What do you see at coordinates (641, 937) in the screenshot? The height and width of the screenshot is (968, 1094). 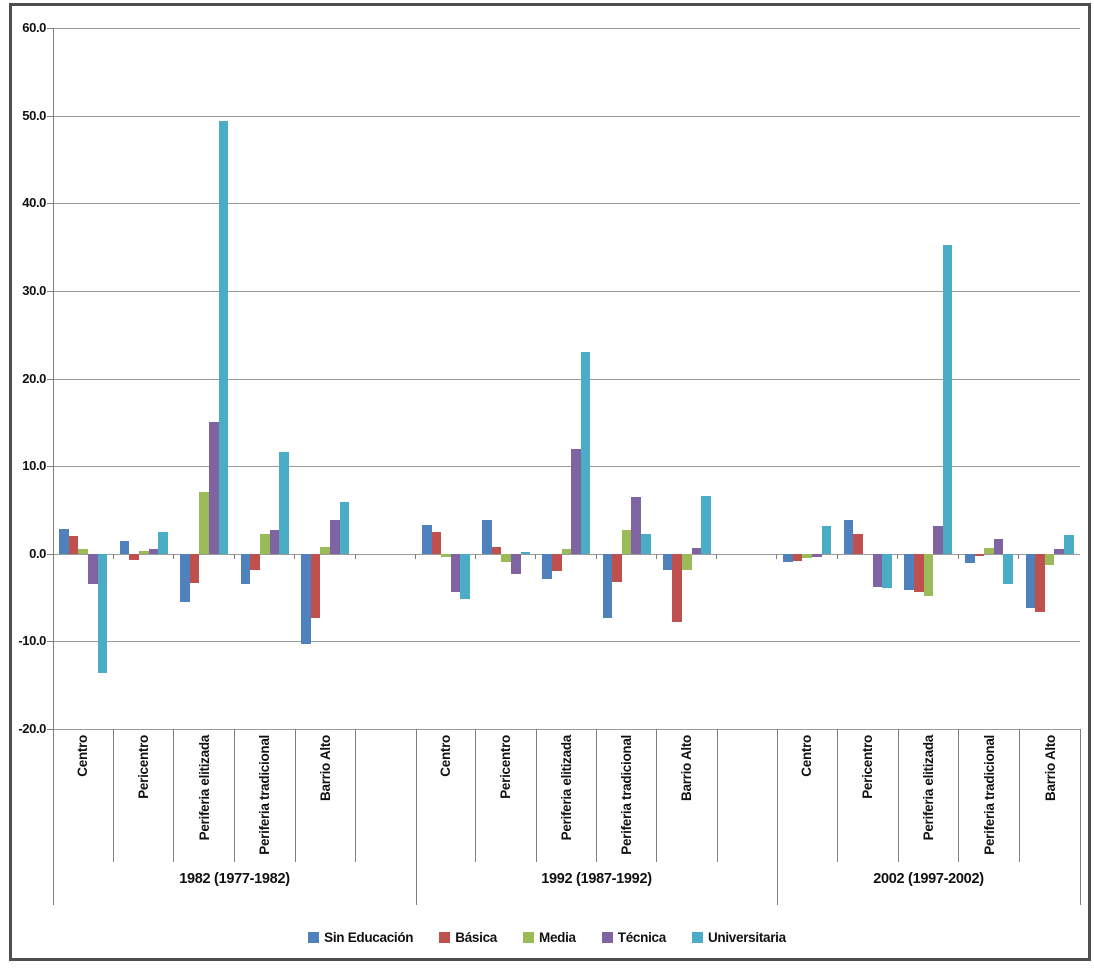 I see `legend-series-label: Técnica` at bounding box center [641, 937].